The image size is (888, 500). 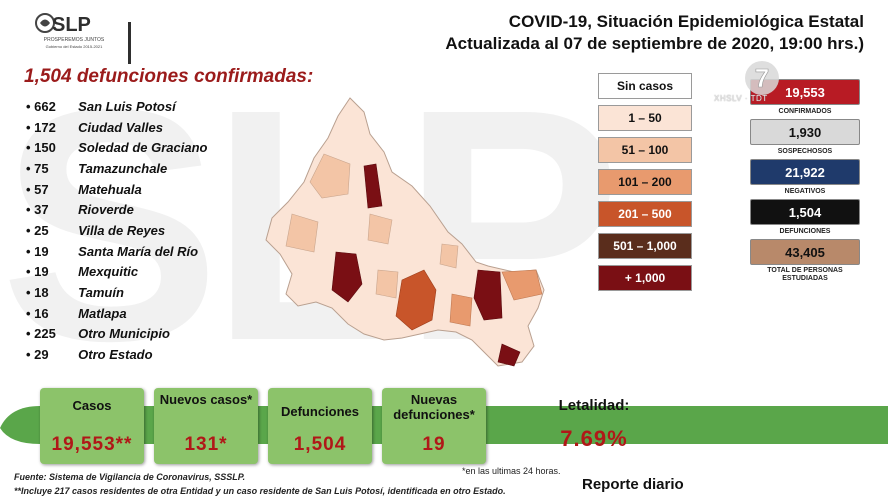 What do you see at coordinates (633, 484) in the screenshot?
I see `daily-report-label: Reporte diario` at bounding box center [633, 484].